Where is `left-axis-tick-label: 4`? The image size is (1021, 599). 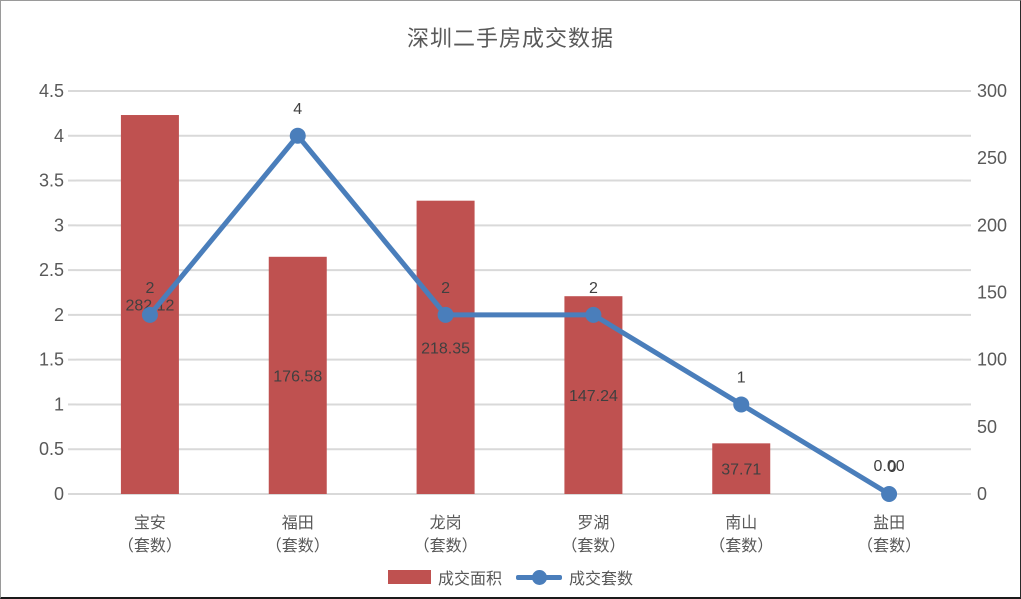
left-axis-tick-label: 4 is located at coordinates (59, 136).